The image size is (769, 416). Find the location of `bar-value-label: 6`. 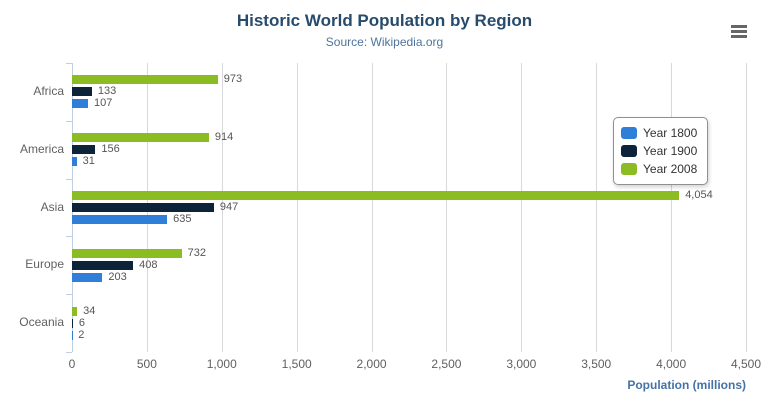

bar-value-label: 6 is located at coordinates (82, 322).